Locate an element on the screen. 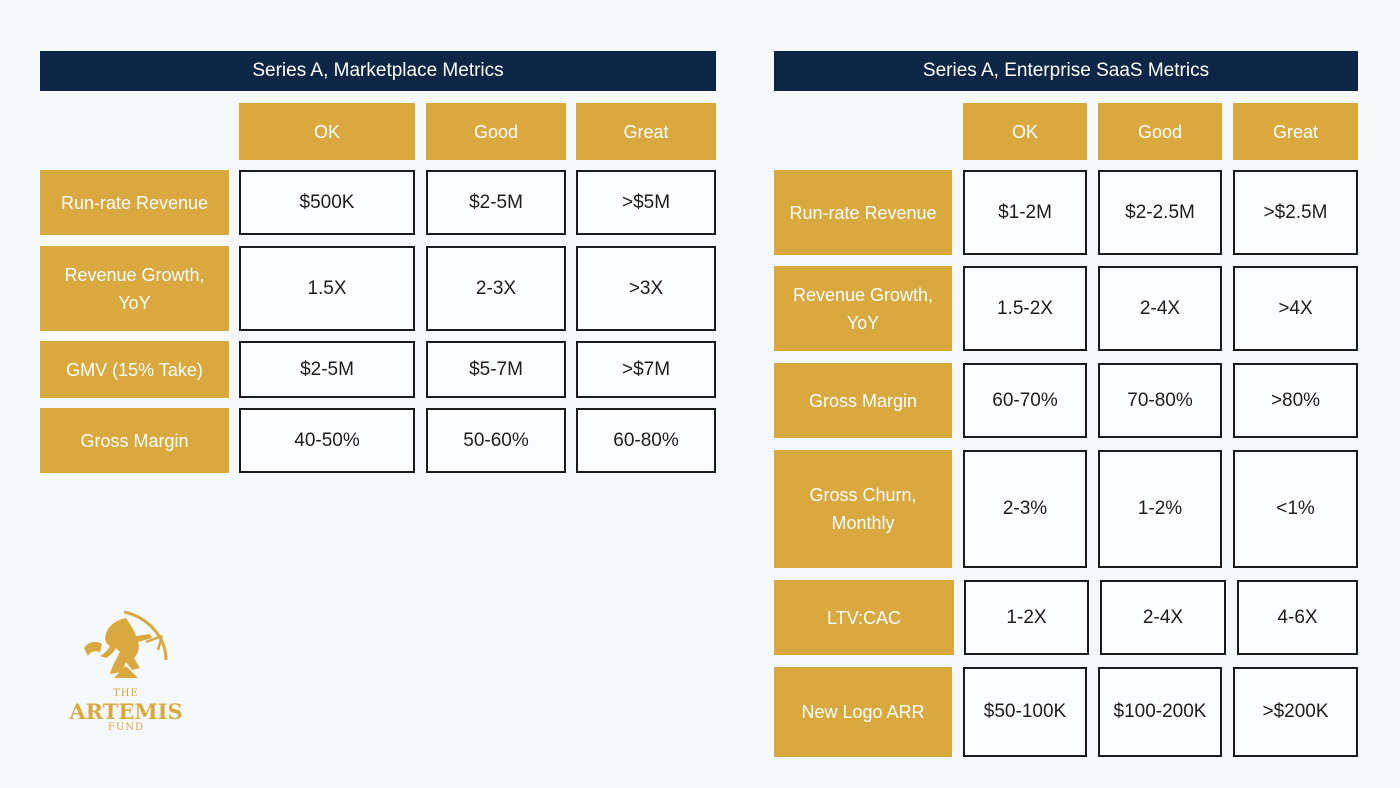 The width and height of the screenshot is (1400, 788). artemis-fund-logo: THE ARTEMIS FUND is located at coordinates (126, 674).